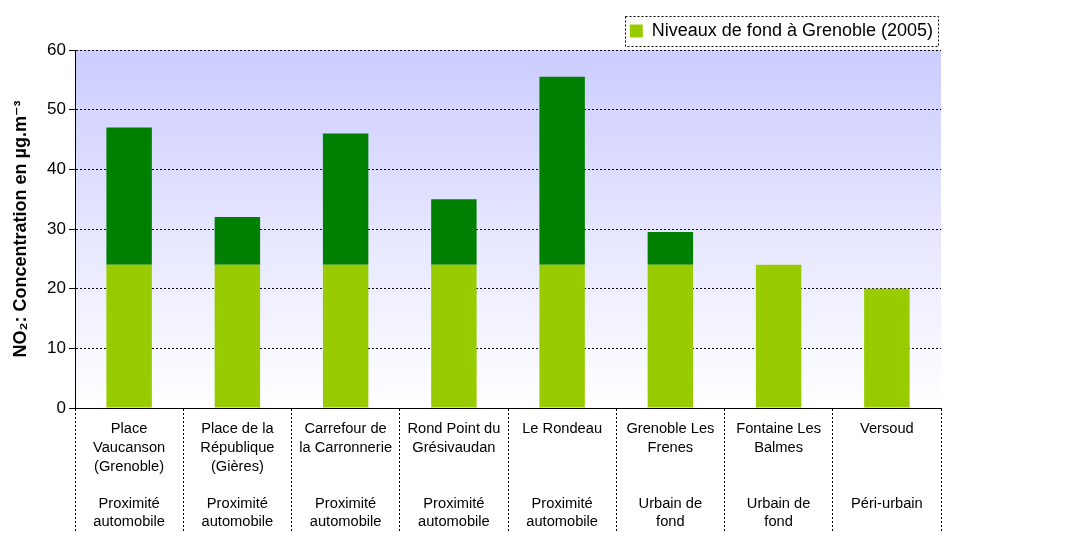 This screenshot has width=1079, height=540. What do you see at coordinates (56, 228) in the screenshot?
I see `y-tick-label: 30` at bounding box center [56, 228].